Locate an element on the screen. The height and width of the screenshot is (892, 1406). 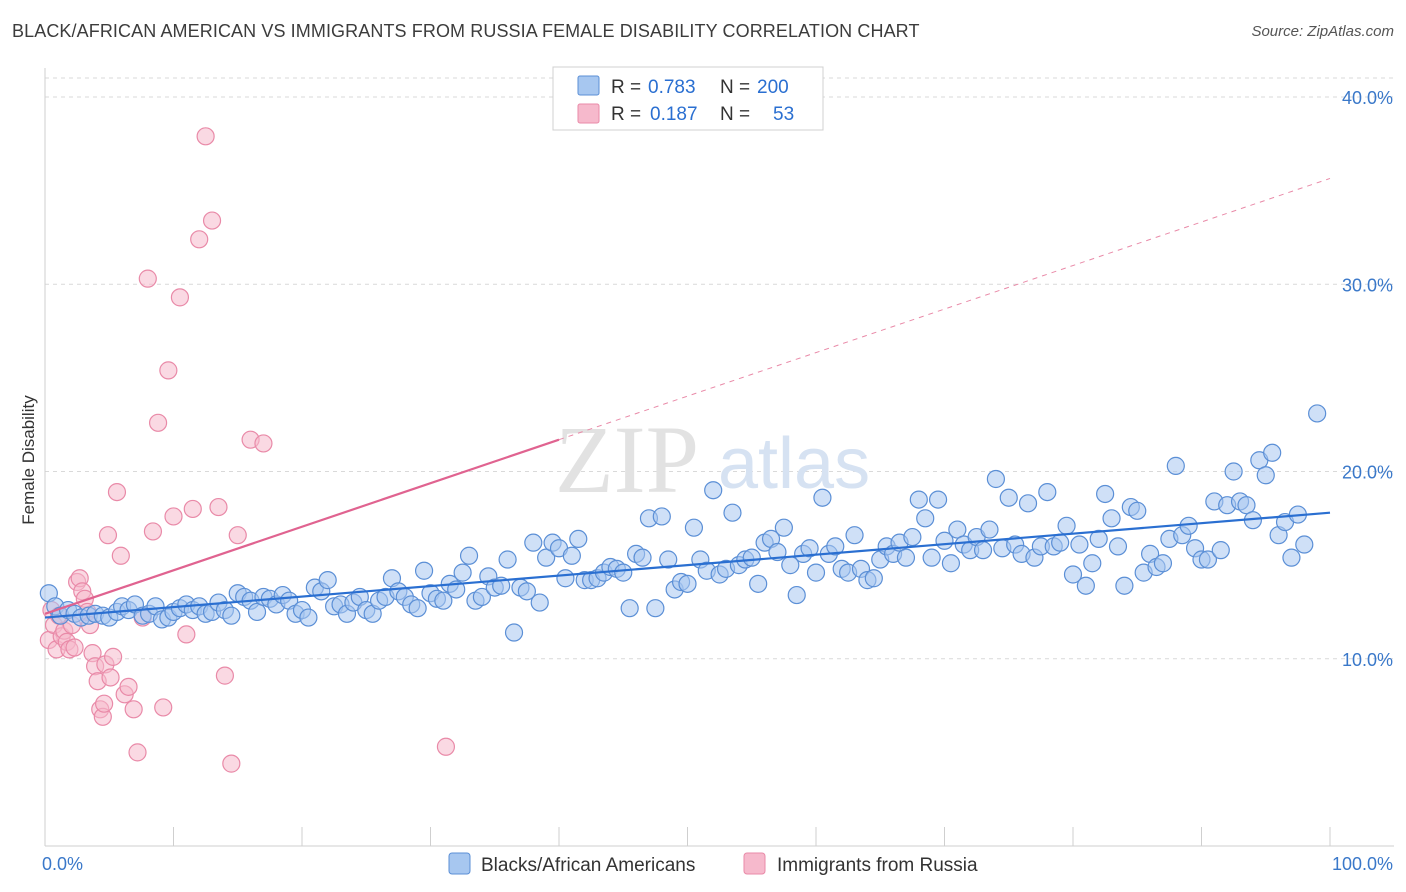
legend-r-value-1: 0.783 is located at coordinates (672, 87).